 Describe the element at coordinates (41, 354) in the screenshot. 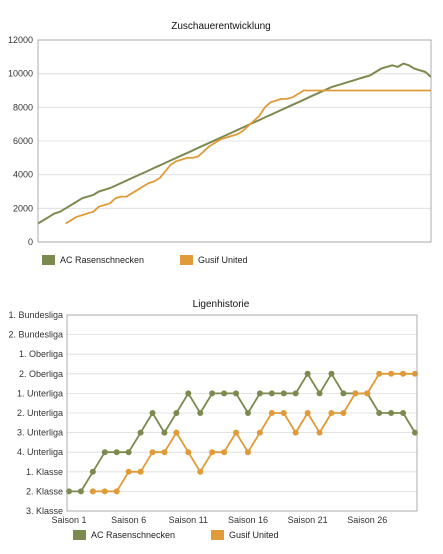

I see `y-tick-label: 1. Oberliga` at that location.